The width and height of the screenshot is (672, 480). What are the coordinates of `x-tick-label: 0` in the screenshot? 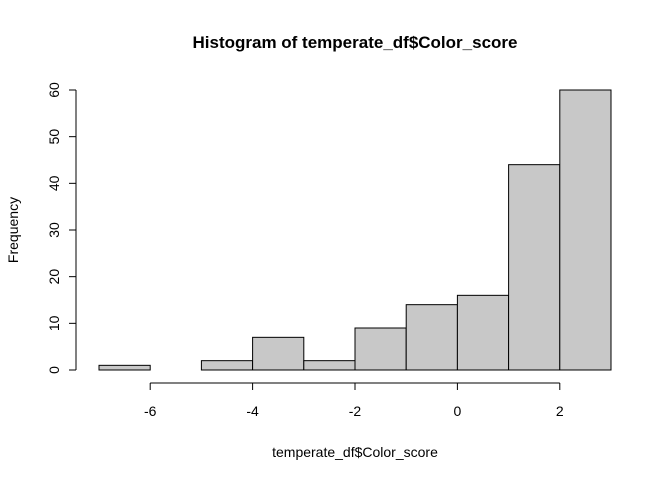 It's located at (458, 411).